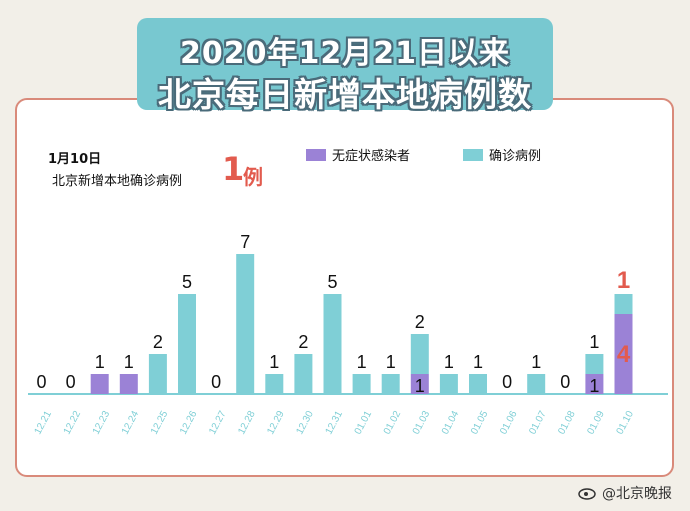  What do you see at coordinates (102, 423) in the screenshot?
I see `tick-label-12.23: 12.23` at bounding box center [102, 423].